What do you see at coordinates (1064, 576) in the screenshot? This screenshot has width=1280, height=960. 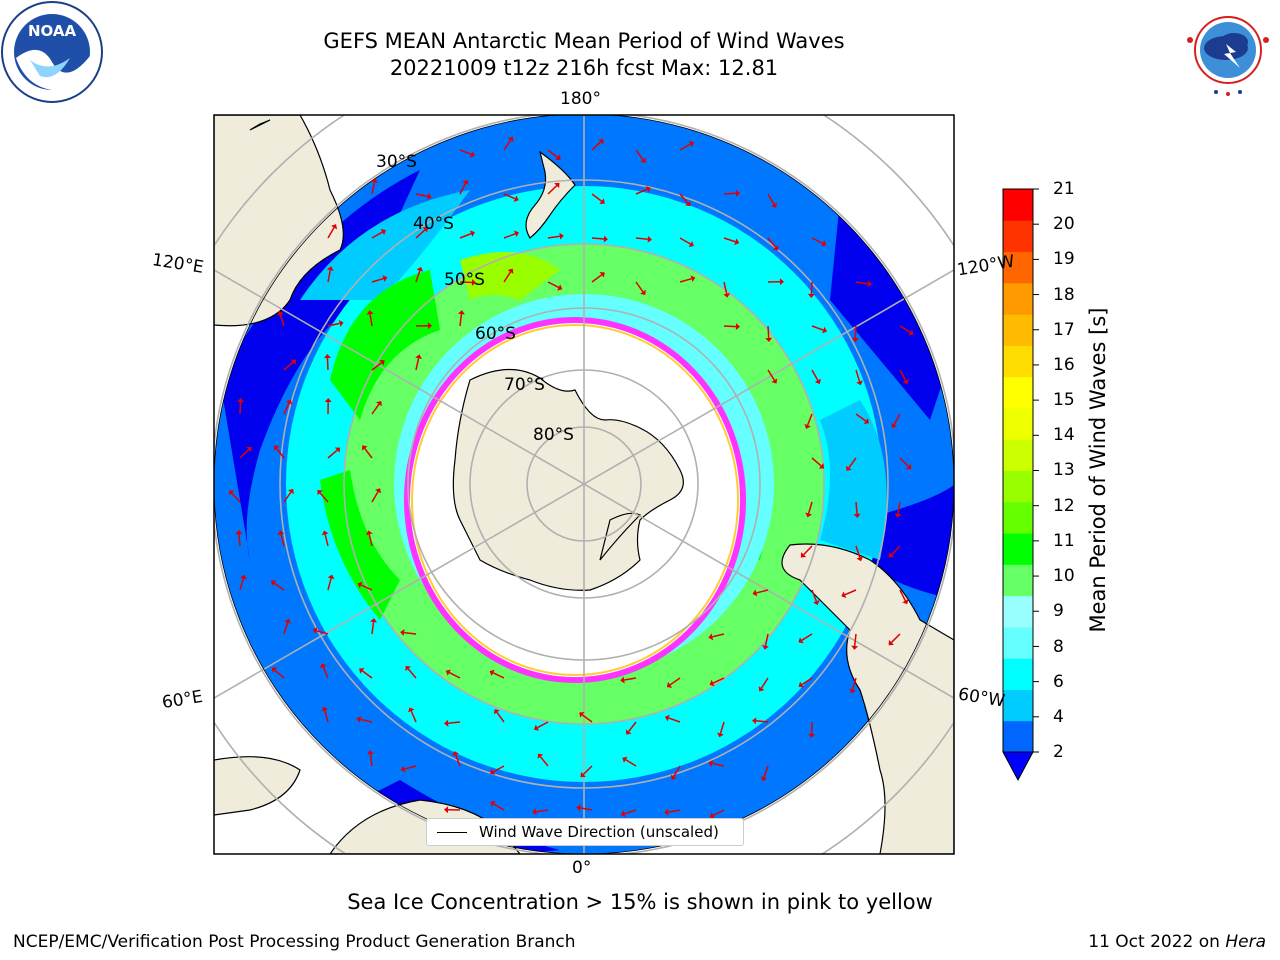 I see `colorbar-tick: 10` at bounding box center [1064, 576].